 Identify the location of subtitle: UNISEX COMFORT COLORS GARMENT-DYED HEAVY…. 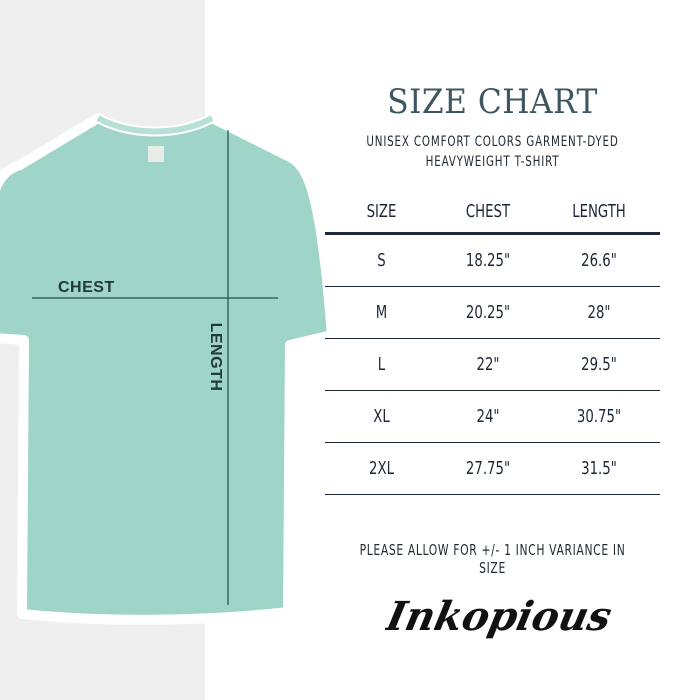
(492, 152).